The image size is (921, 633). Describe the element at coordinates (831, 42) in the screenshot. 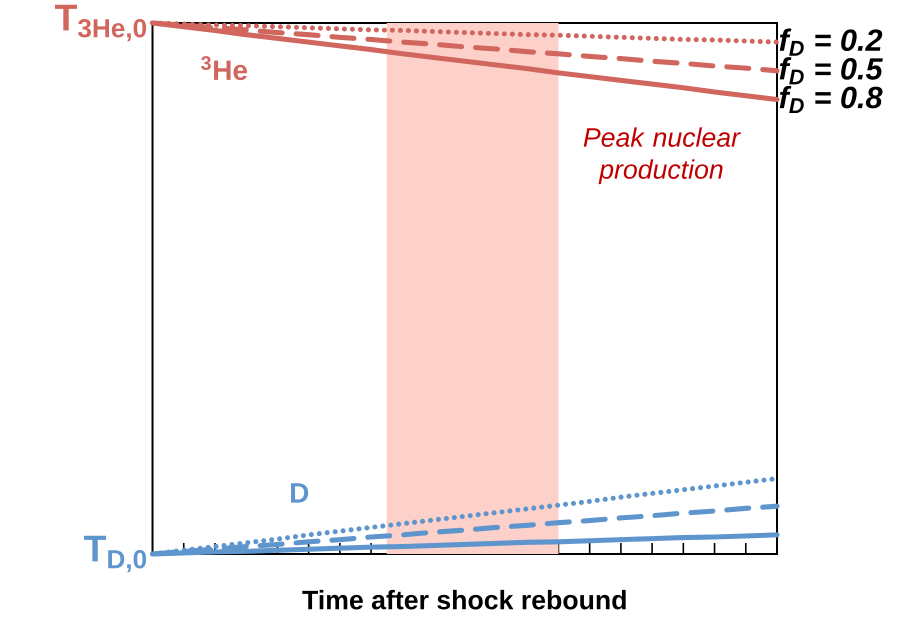

I see `series-label: f$_{D}$ = 0.2` at that location.